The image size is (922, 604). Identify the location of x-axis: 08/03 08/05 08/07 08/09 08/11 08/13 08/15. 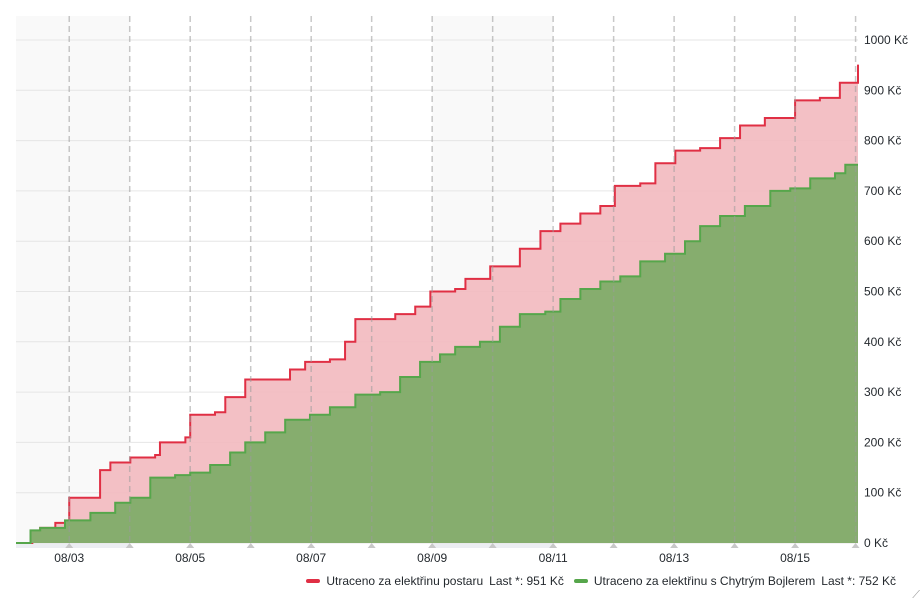
(432, 558).